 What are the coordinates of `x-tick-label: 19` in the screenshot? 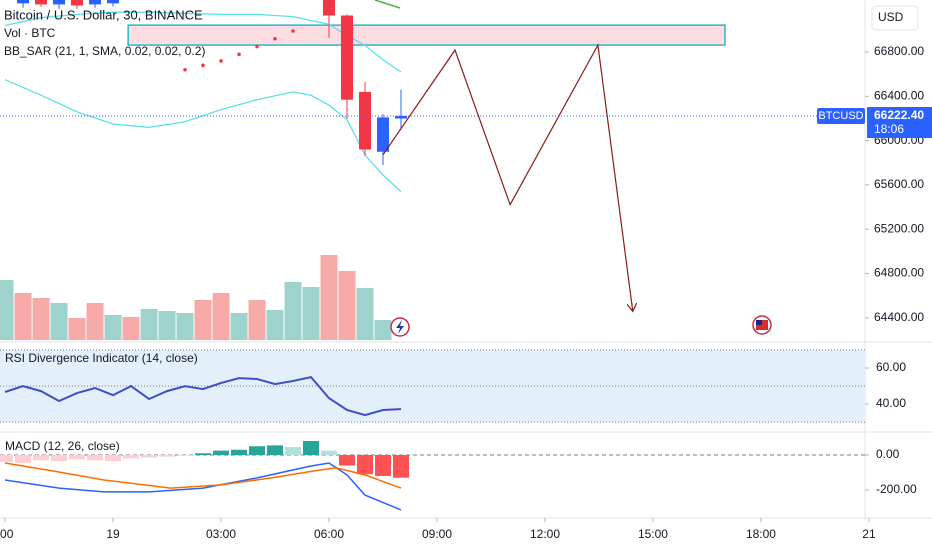 It's located at (113, 534).